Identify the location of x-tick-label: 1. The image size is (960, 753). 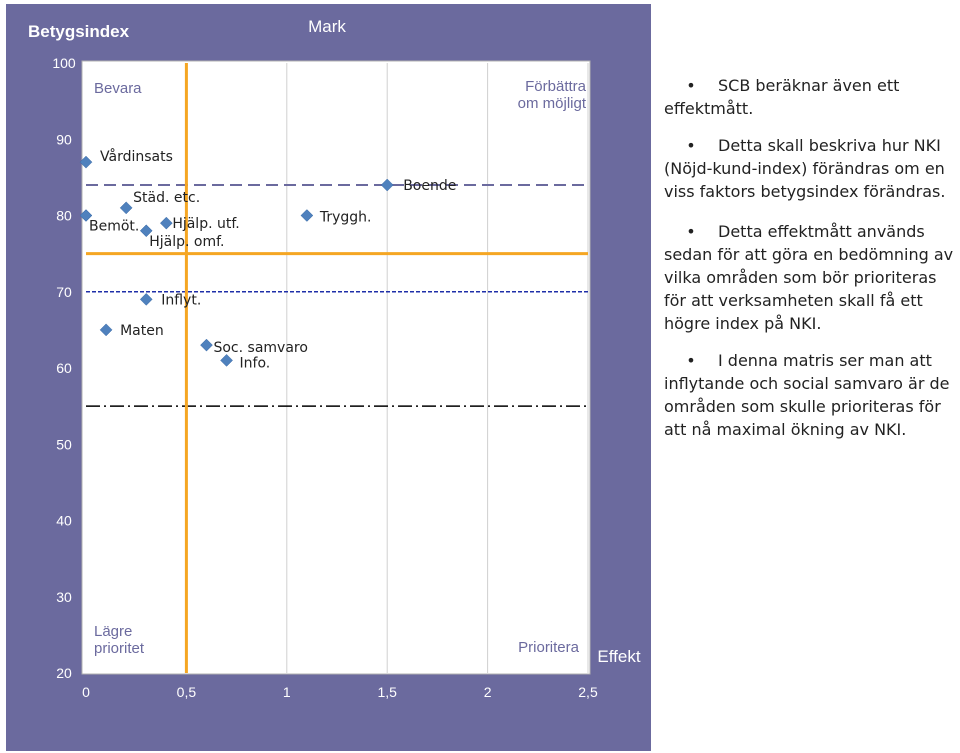
(287, 692).